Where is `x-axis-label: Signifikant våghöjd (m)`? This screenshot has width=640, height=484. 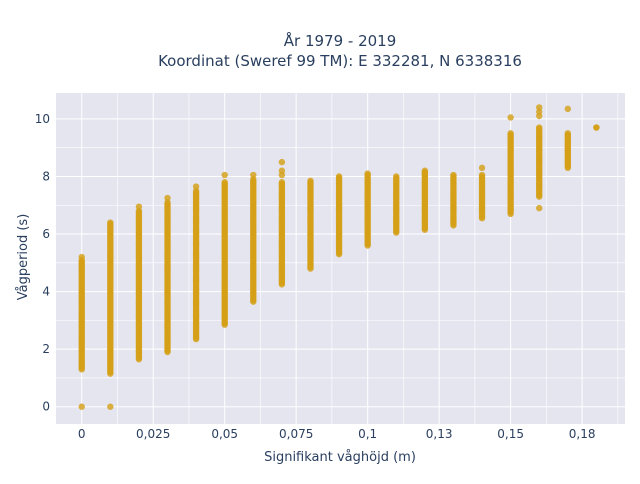
x-axis-label: Signifikant våghöjd (m) is located at coordinates (340, 457).